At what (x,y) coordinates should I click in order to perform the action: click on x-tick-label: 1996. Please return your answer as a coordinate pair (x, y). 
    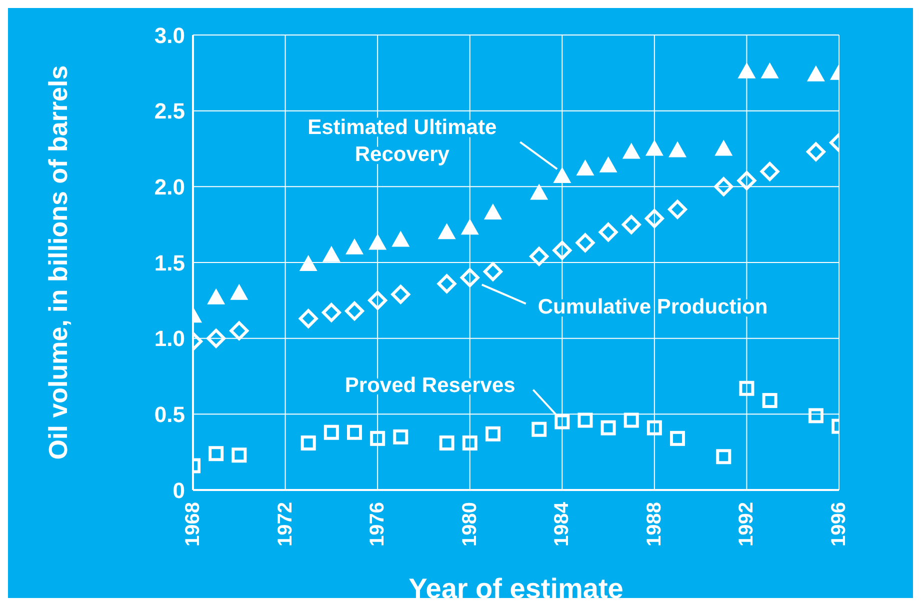
    Looking at the image, I should click on (839, 524).